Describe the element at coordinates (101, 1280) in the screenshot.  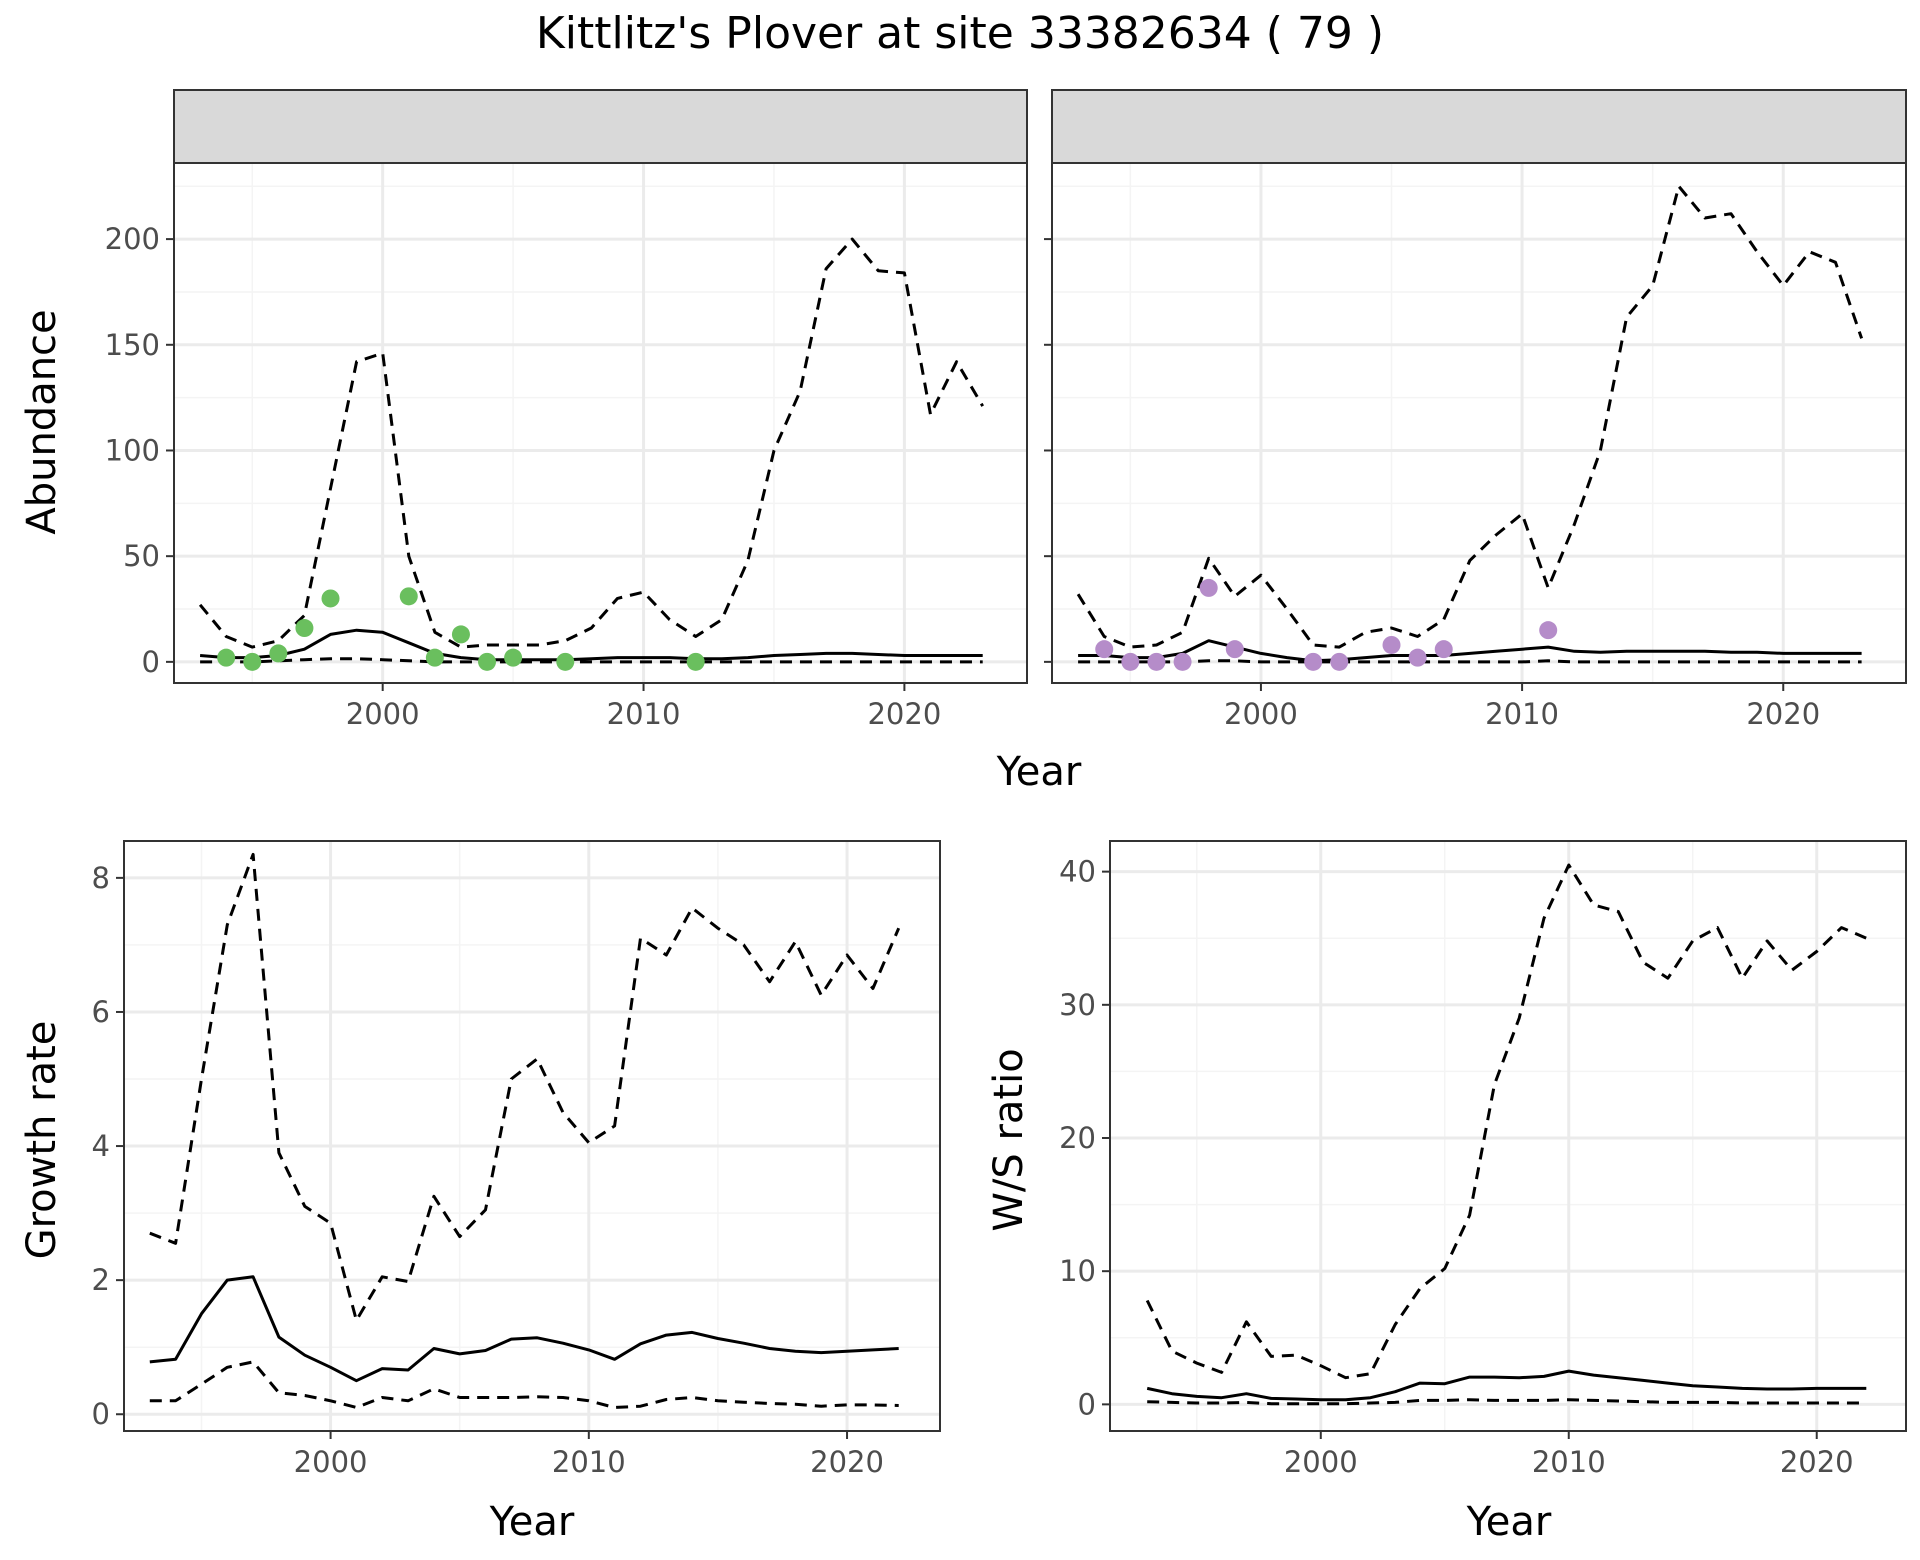
I see `y-tick-label: 2` at that location.